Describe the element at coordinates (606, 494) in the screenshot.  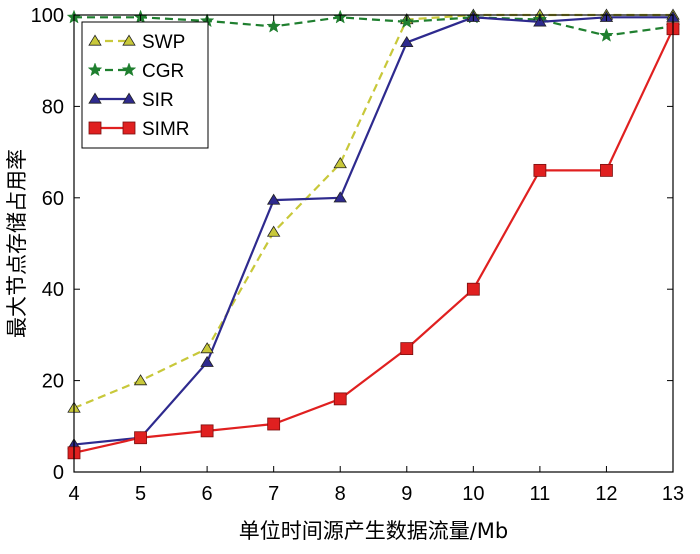
I see `x-tick-label: 12` at that location.